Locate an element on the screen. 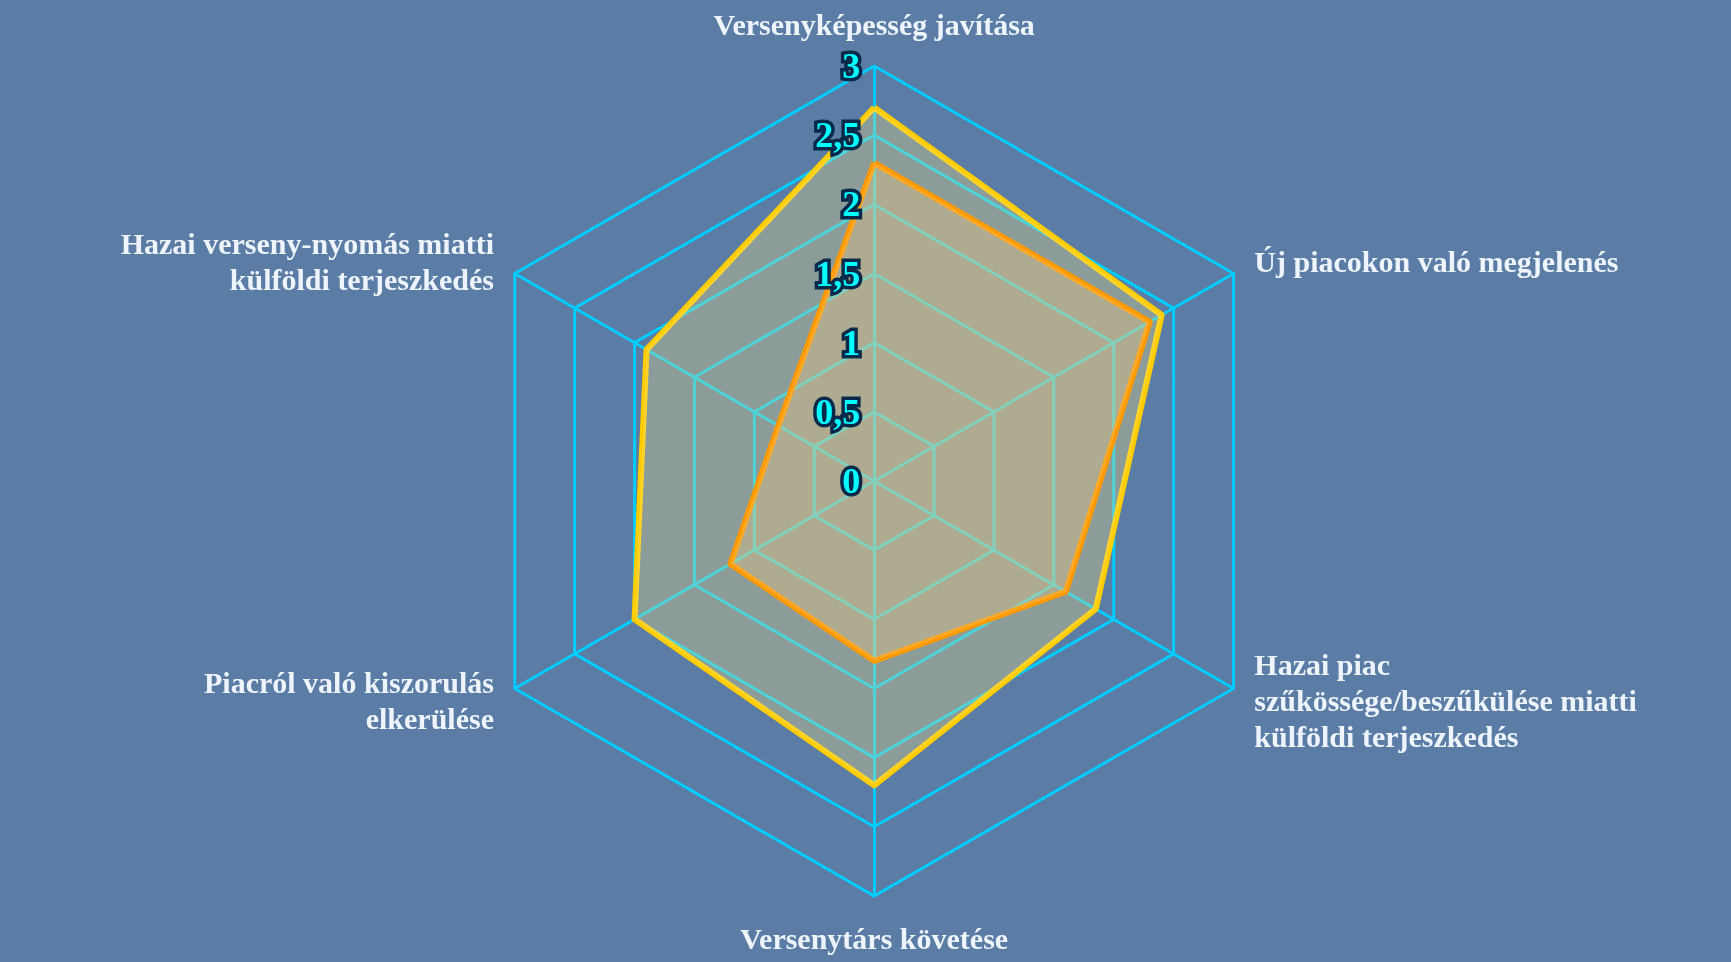 This screenshot has width=1731, height=962. y-tick-label: 0,5 is located at coordinates (838, 411).